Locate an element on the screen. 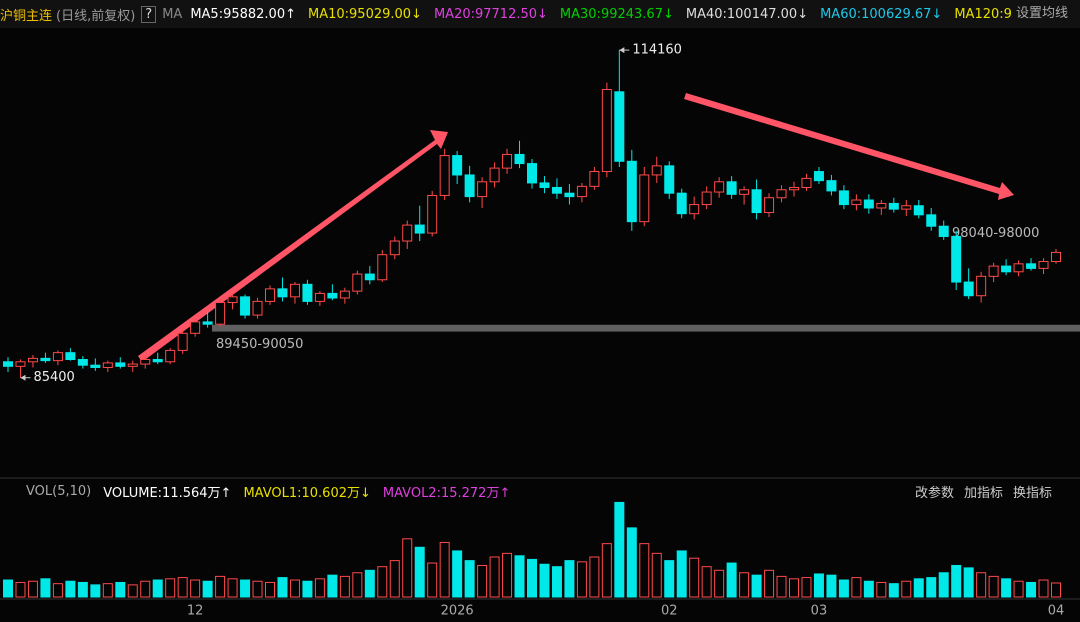 This screenshot has height=622, width=1080. annotation-arrowhead is located at coordinates (23, 377).